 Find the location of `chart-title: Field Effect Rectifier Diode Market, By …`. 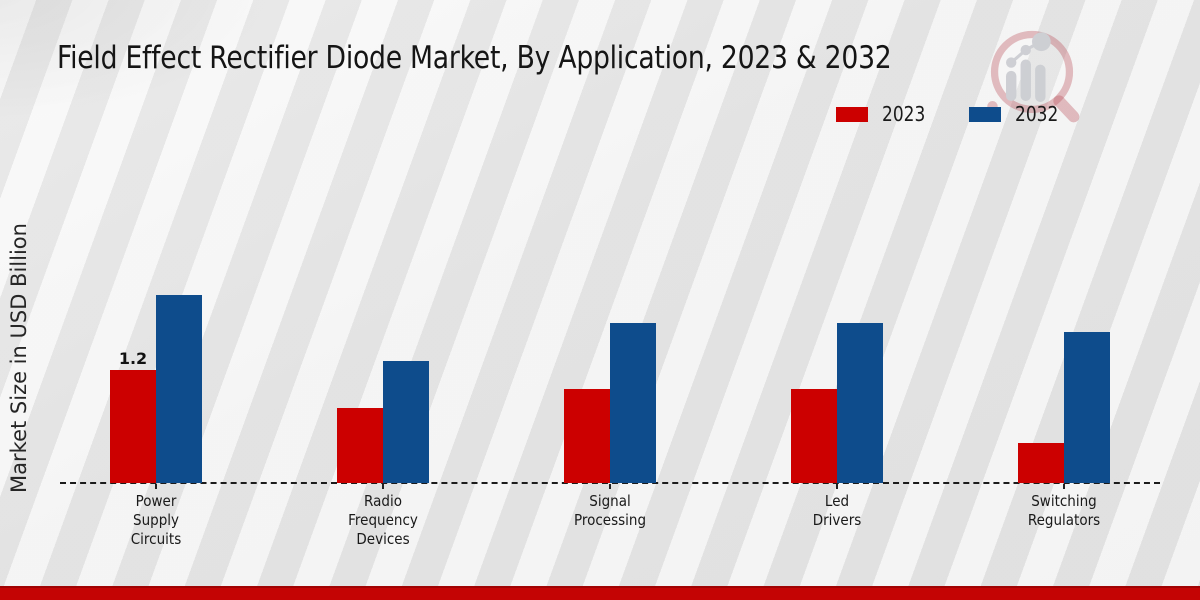

chart-title: Field Effect Rectifier Diode Market, By … is located at coordinates (474, 58).